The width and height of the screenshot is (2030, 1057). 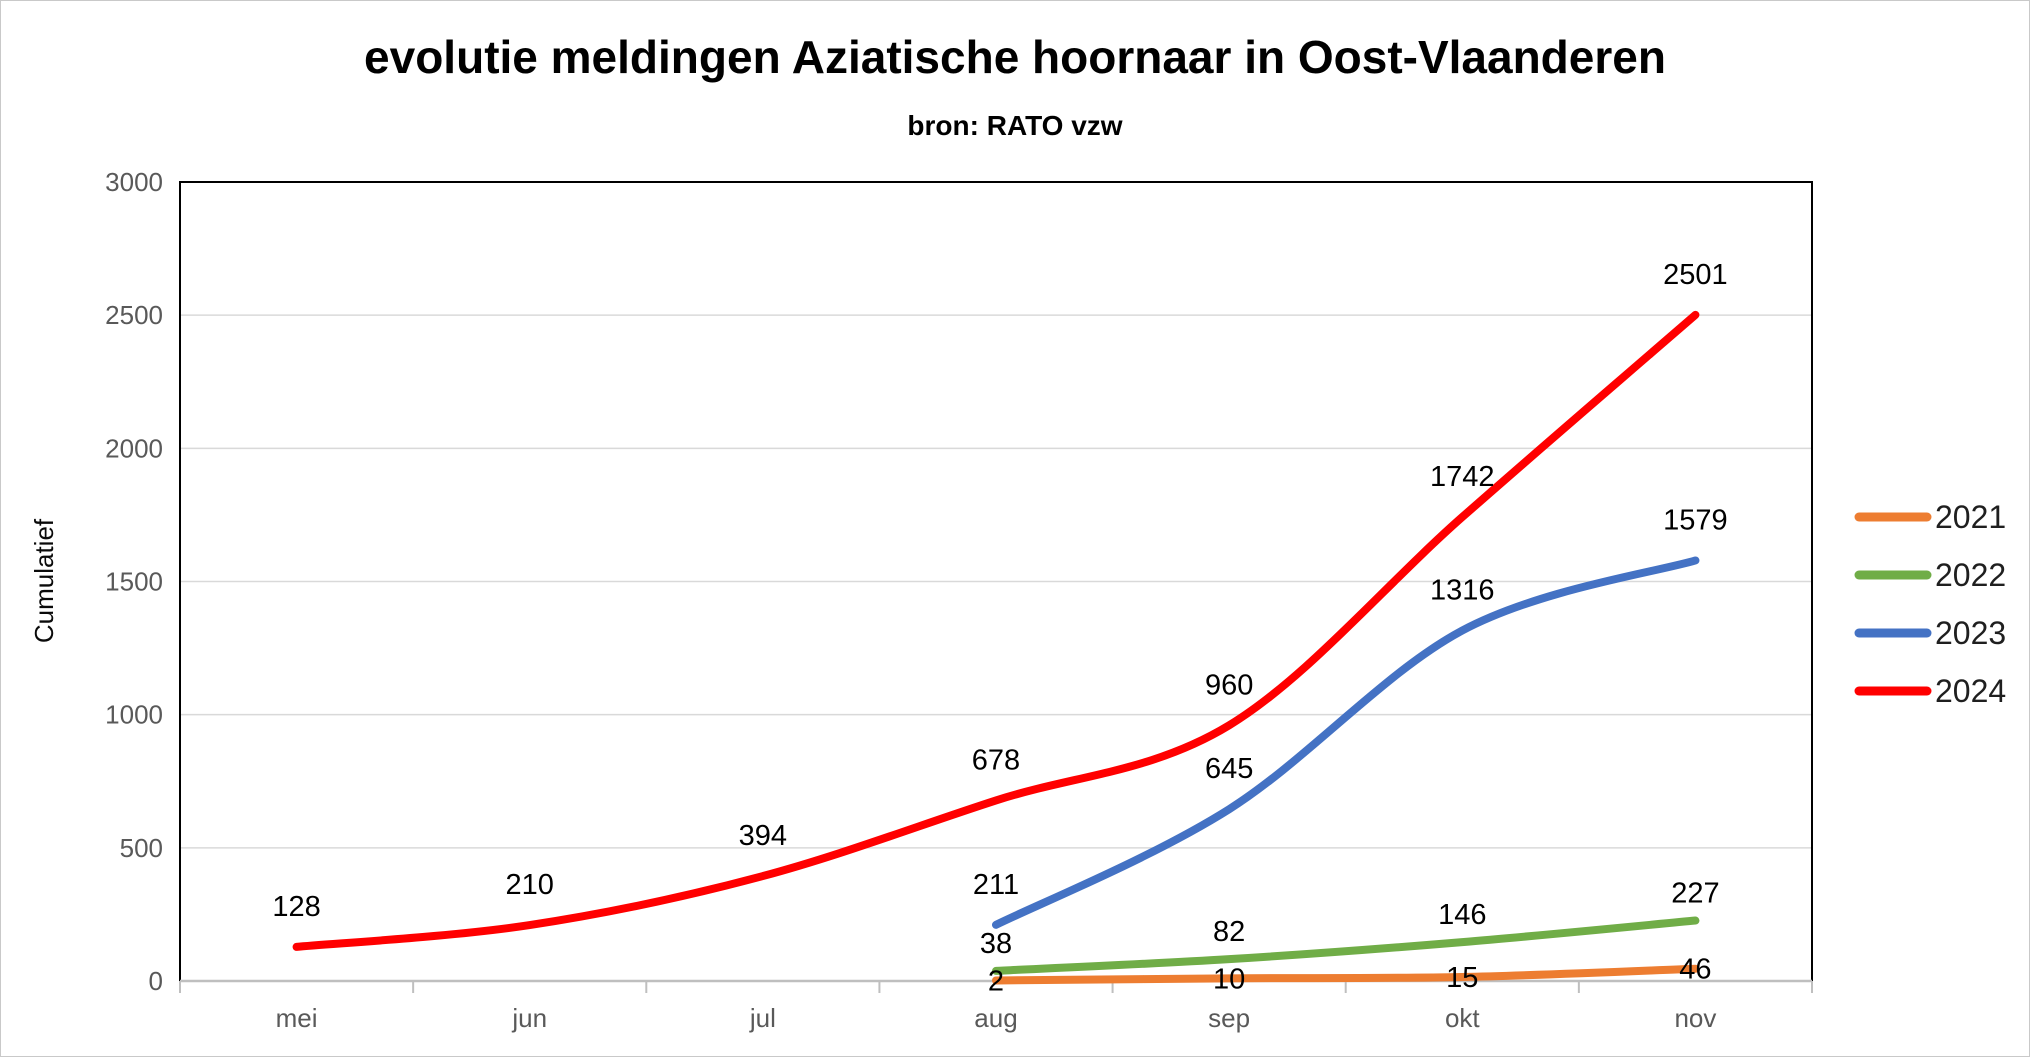 What do you see at coordinates (1229, 685) in the screenshot?
I see `data-label-2024: 960` at bounding box center [1229, 685].